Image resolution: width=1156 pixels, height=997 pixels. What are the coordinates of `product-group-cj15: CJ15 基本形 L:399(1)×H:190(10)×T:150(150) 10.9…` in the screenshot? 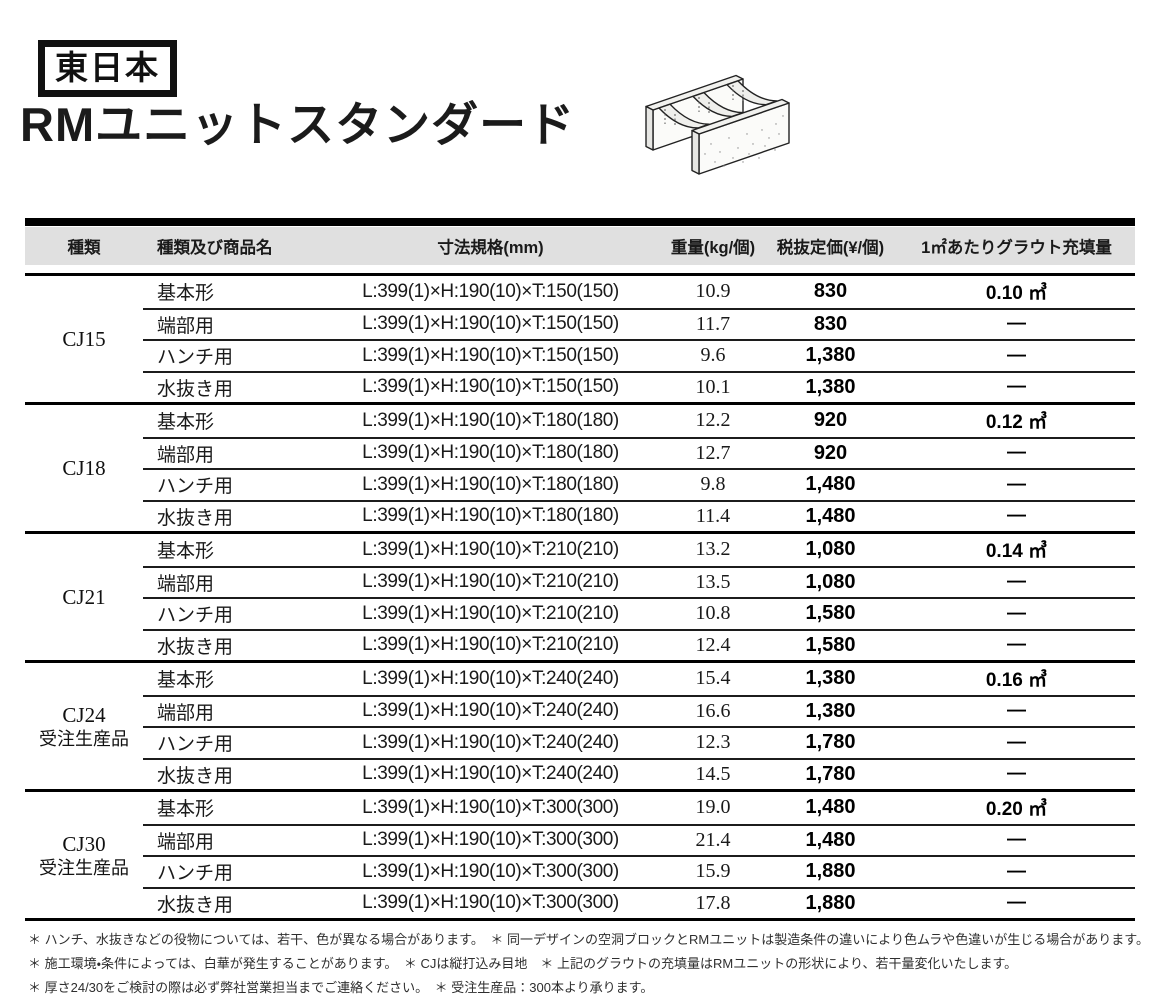 It's located at (580, 339).